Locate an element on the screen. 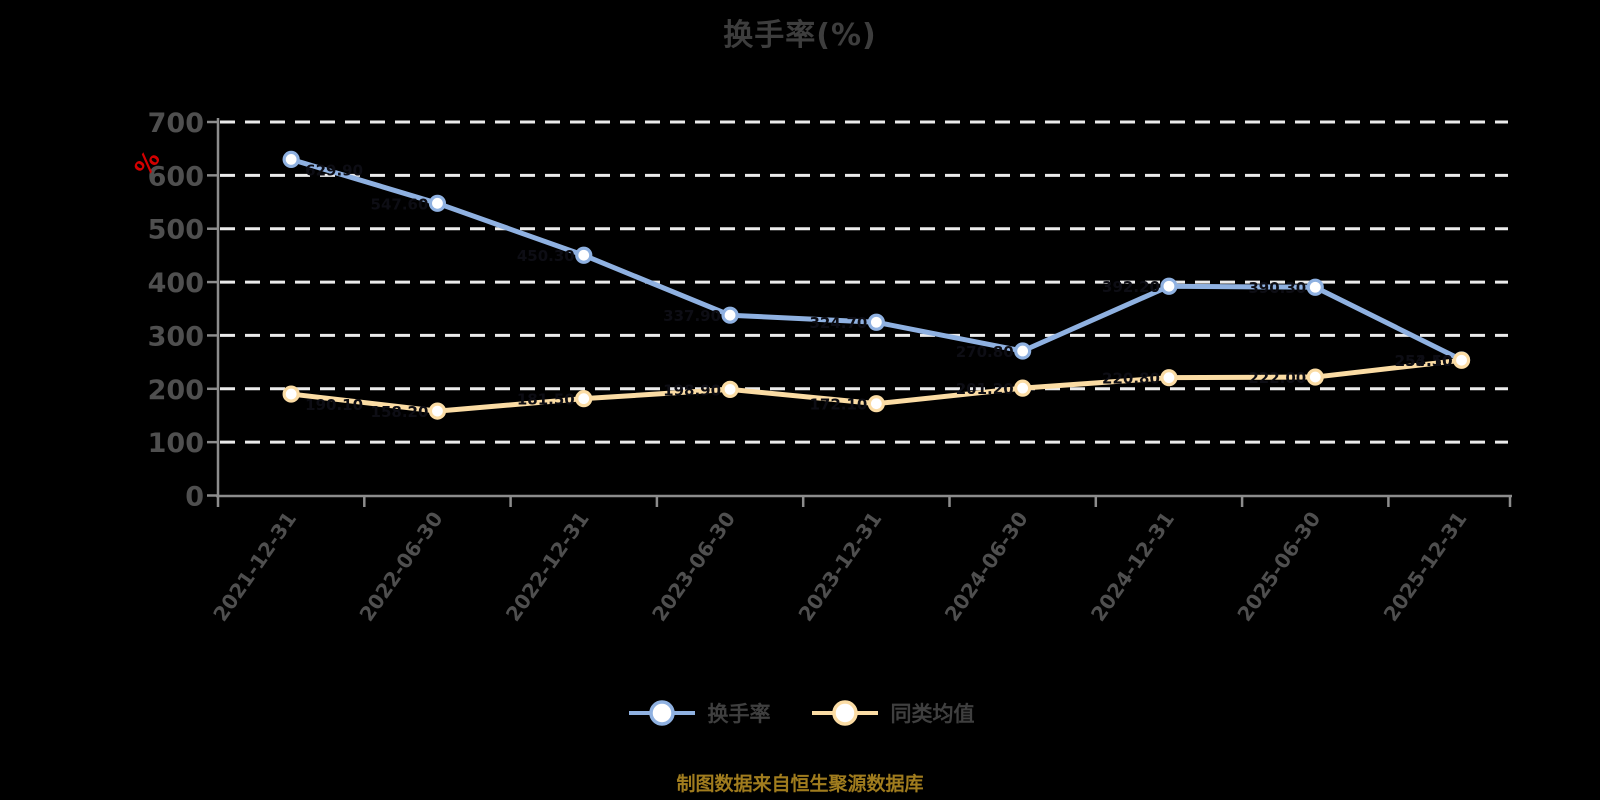 The image size is (1600, 800). legend-label-average: 同类均值 is located at coordinates (932, 714).